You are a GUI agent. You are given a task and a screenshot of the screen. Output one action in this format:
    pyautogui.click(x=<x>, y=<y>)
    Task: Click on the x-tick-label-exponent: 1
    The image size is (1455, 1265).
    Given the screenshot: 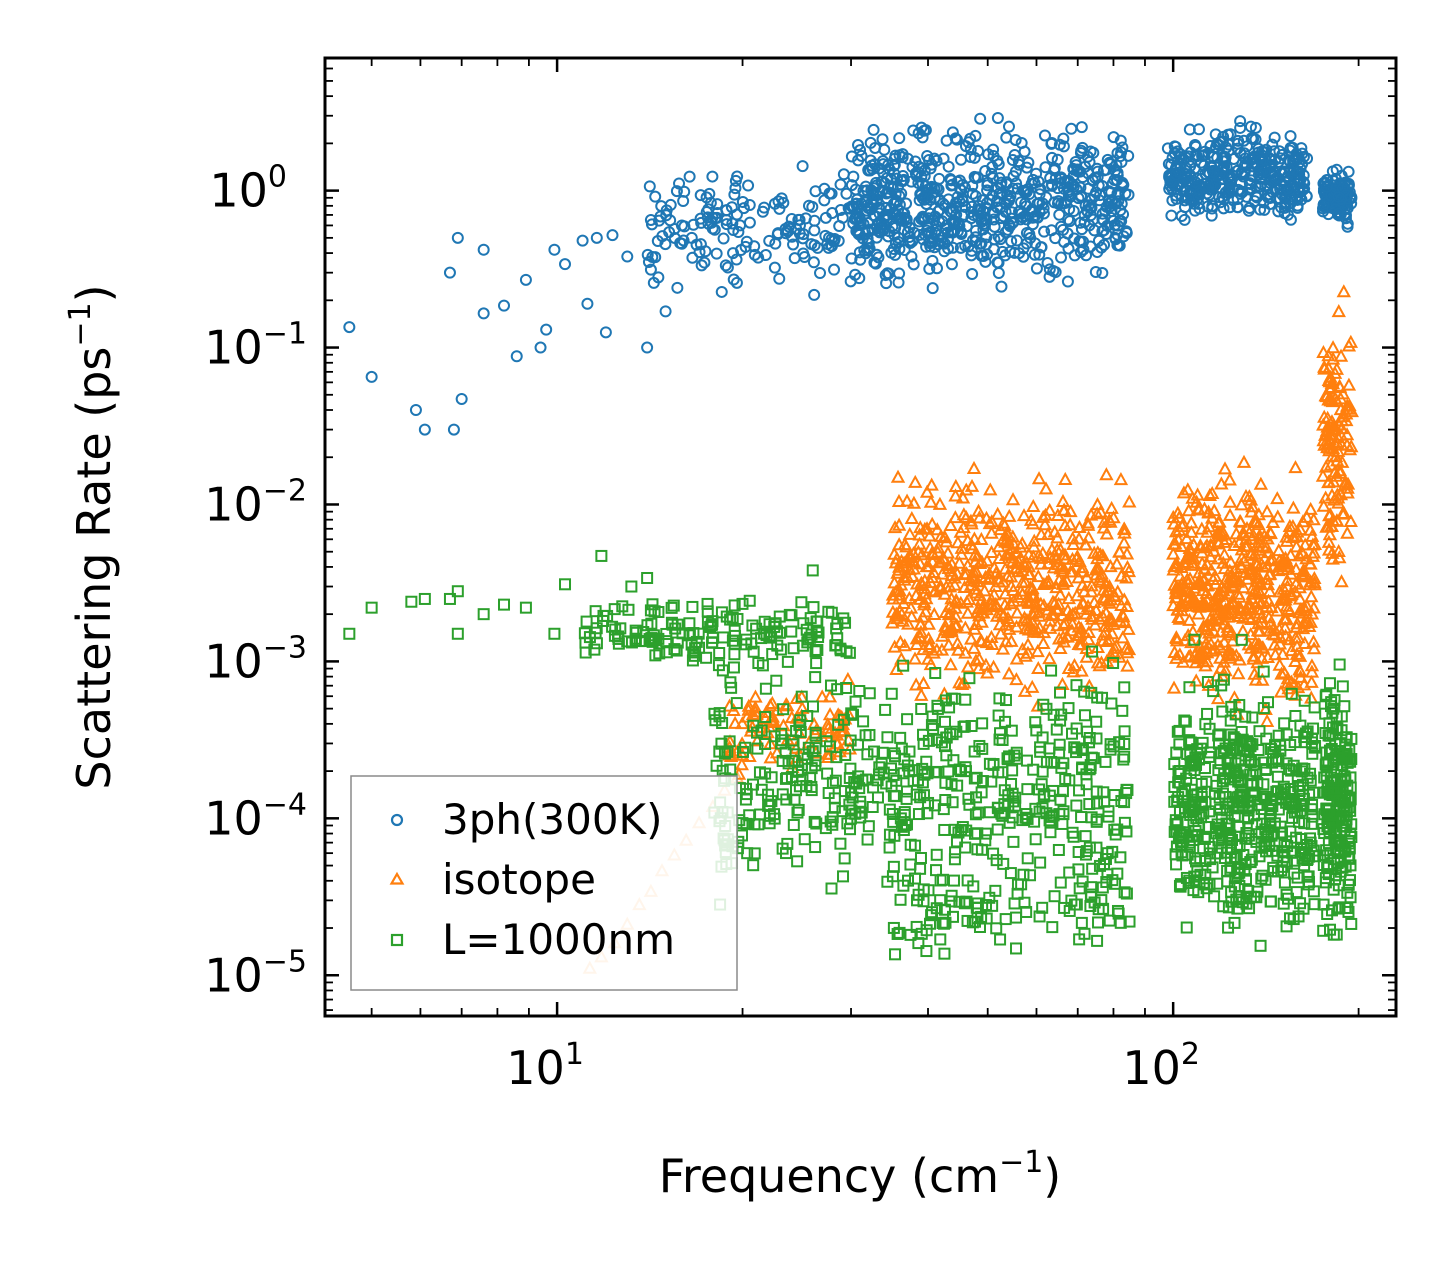 What is the action you would take?
    pyautogui.click(x=574, y=1054)
    